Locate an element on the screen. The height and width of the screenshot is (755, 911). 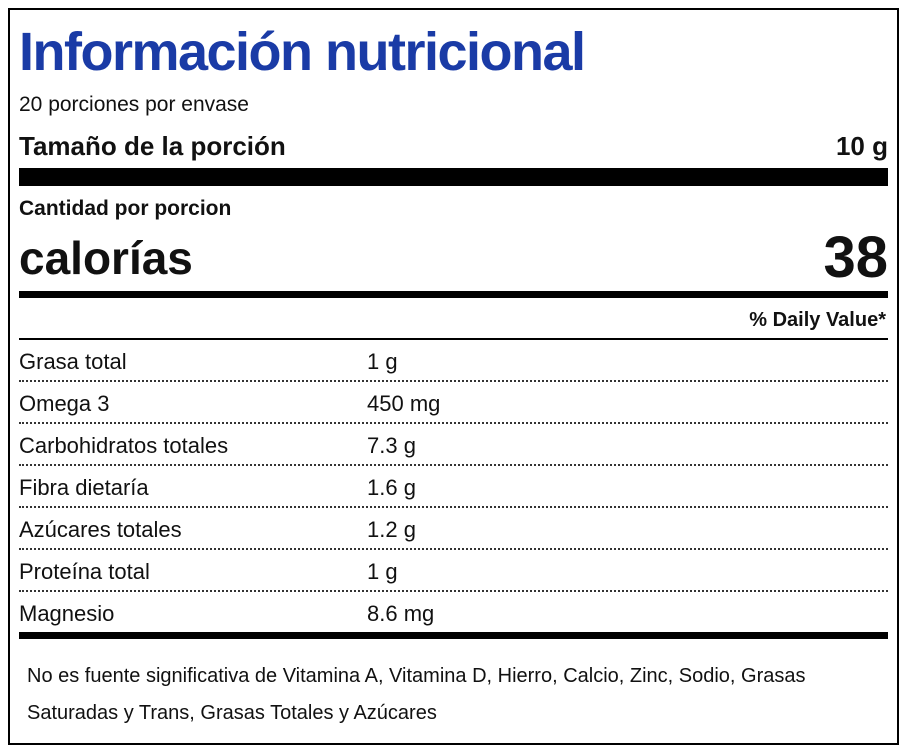
nutrient-name: Magnesio is located at coordinates (67, 613).